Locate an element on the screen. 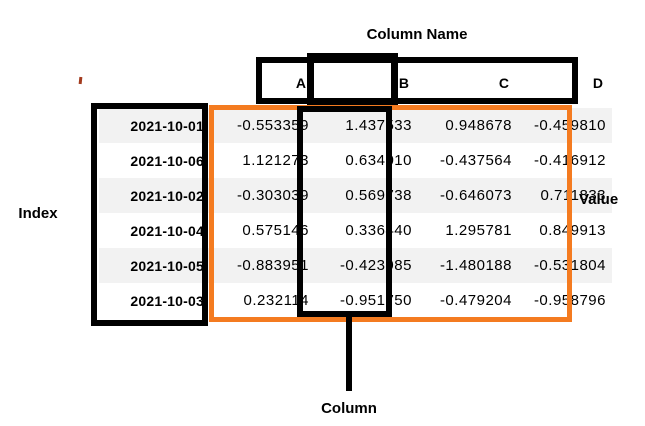  df-cell: 0.232114 is located at coordinates (276, 300).